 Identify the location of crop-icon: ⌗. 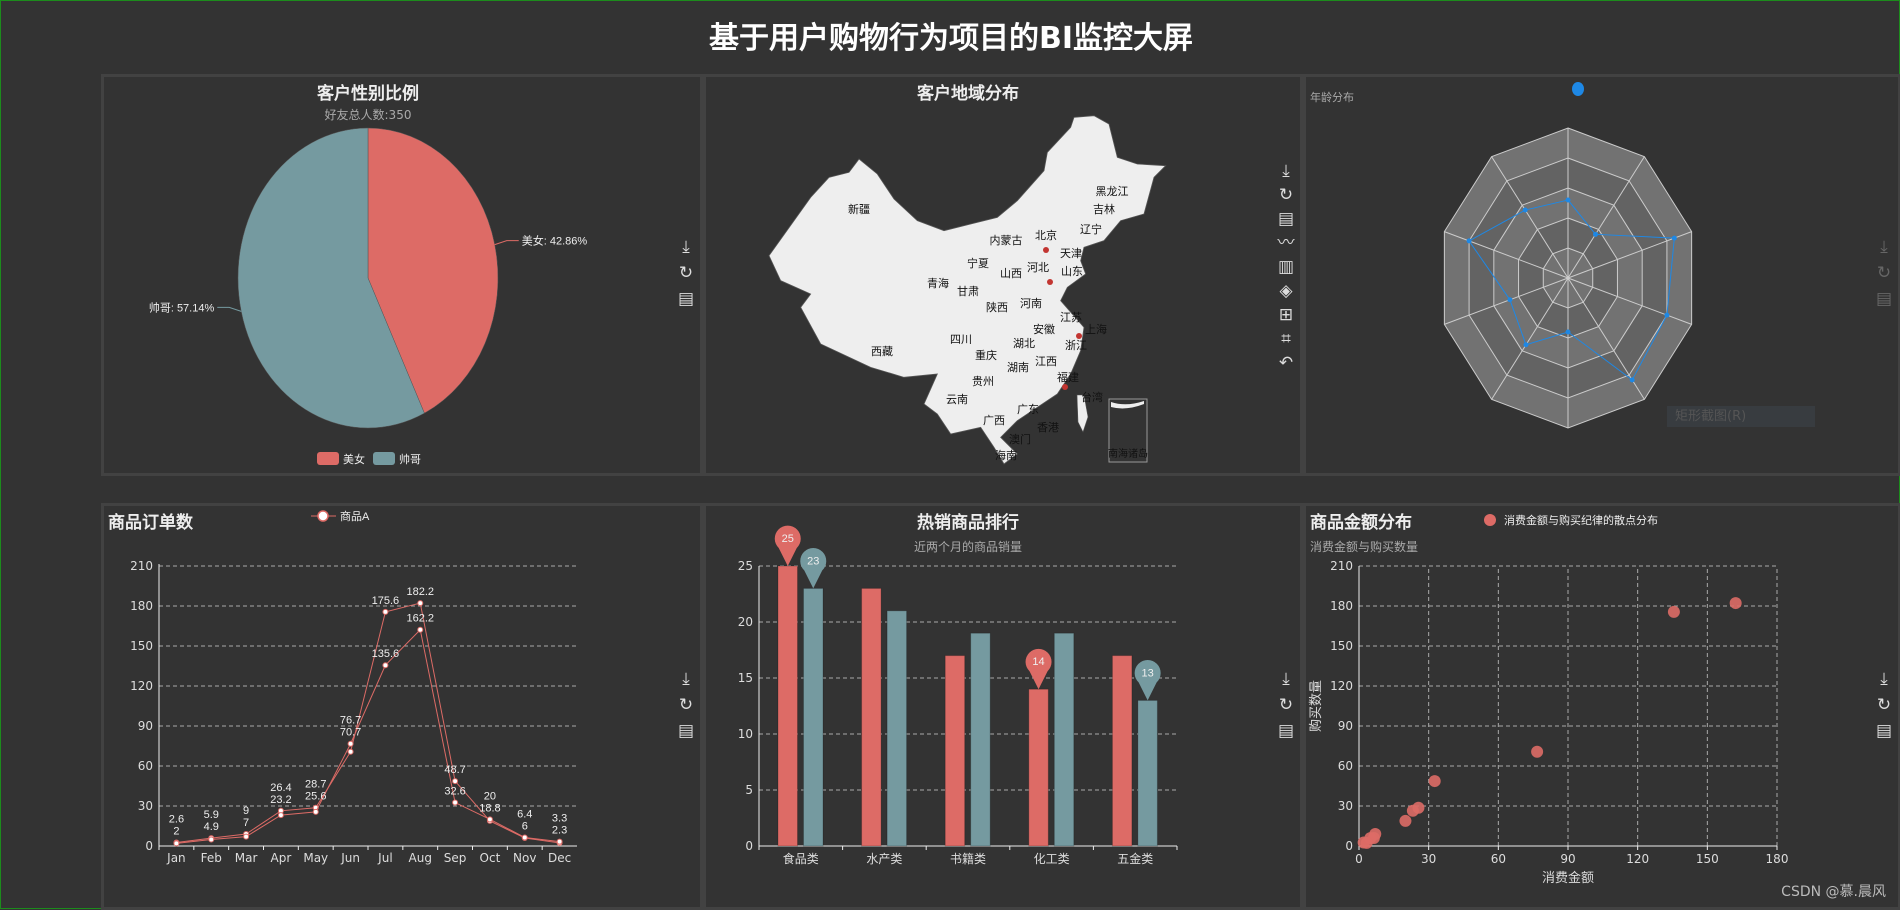
(1286, 339).